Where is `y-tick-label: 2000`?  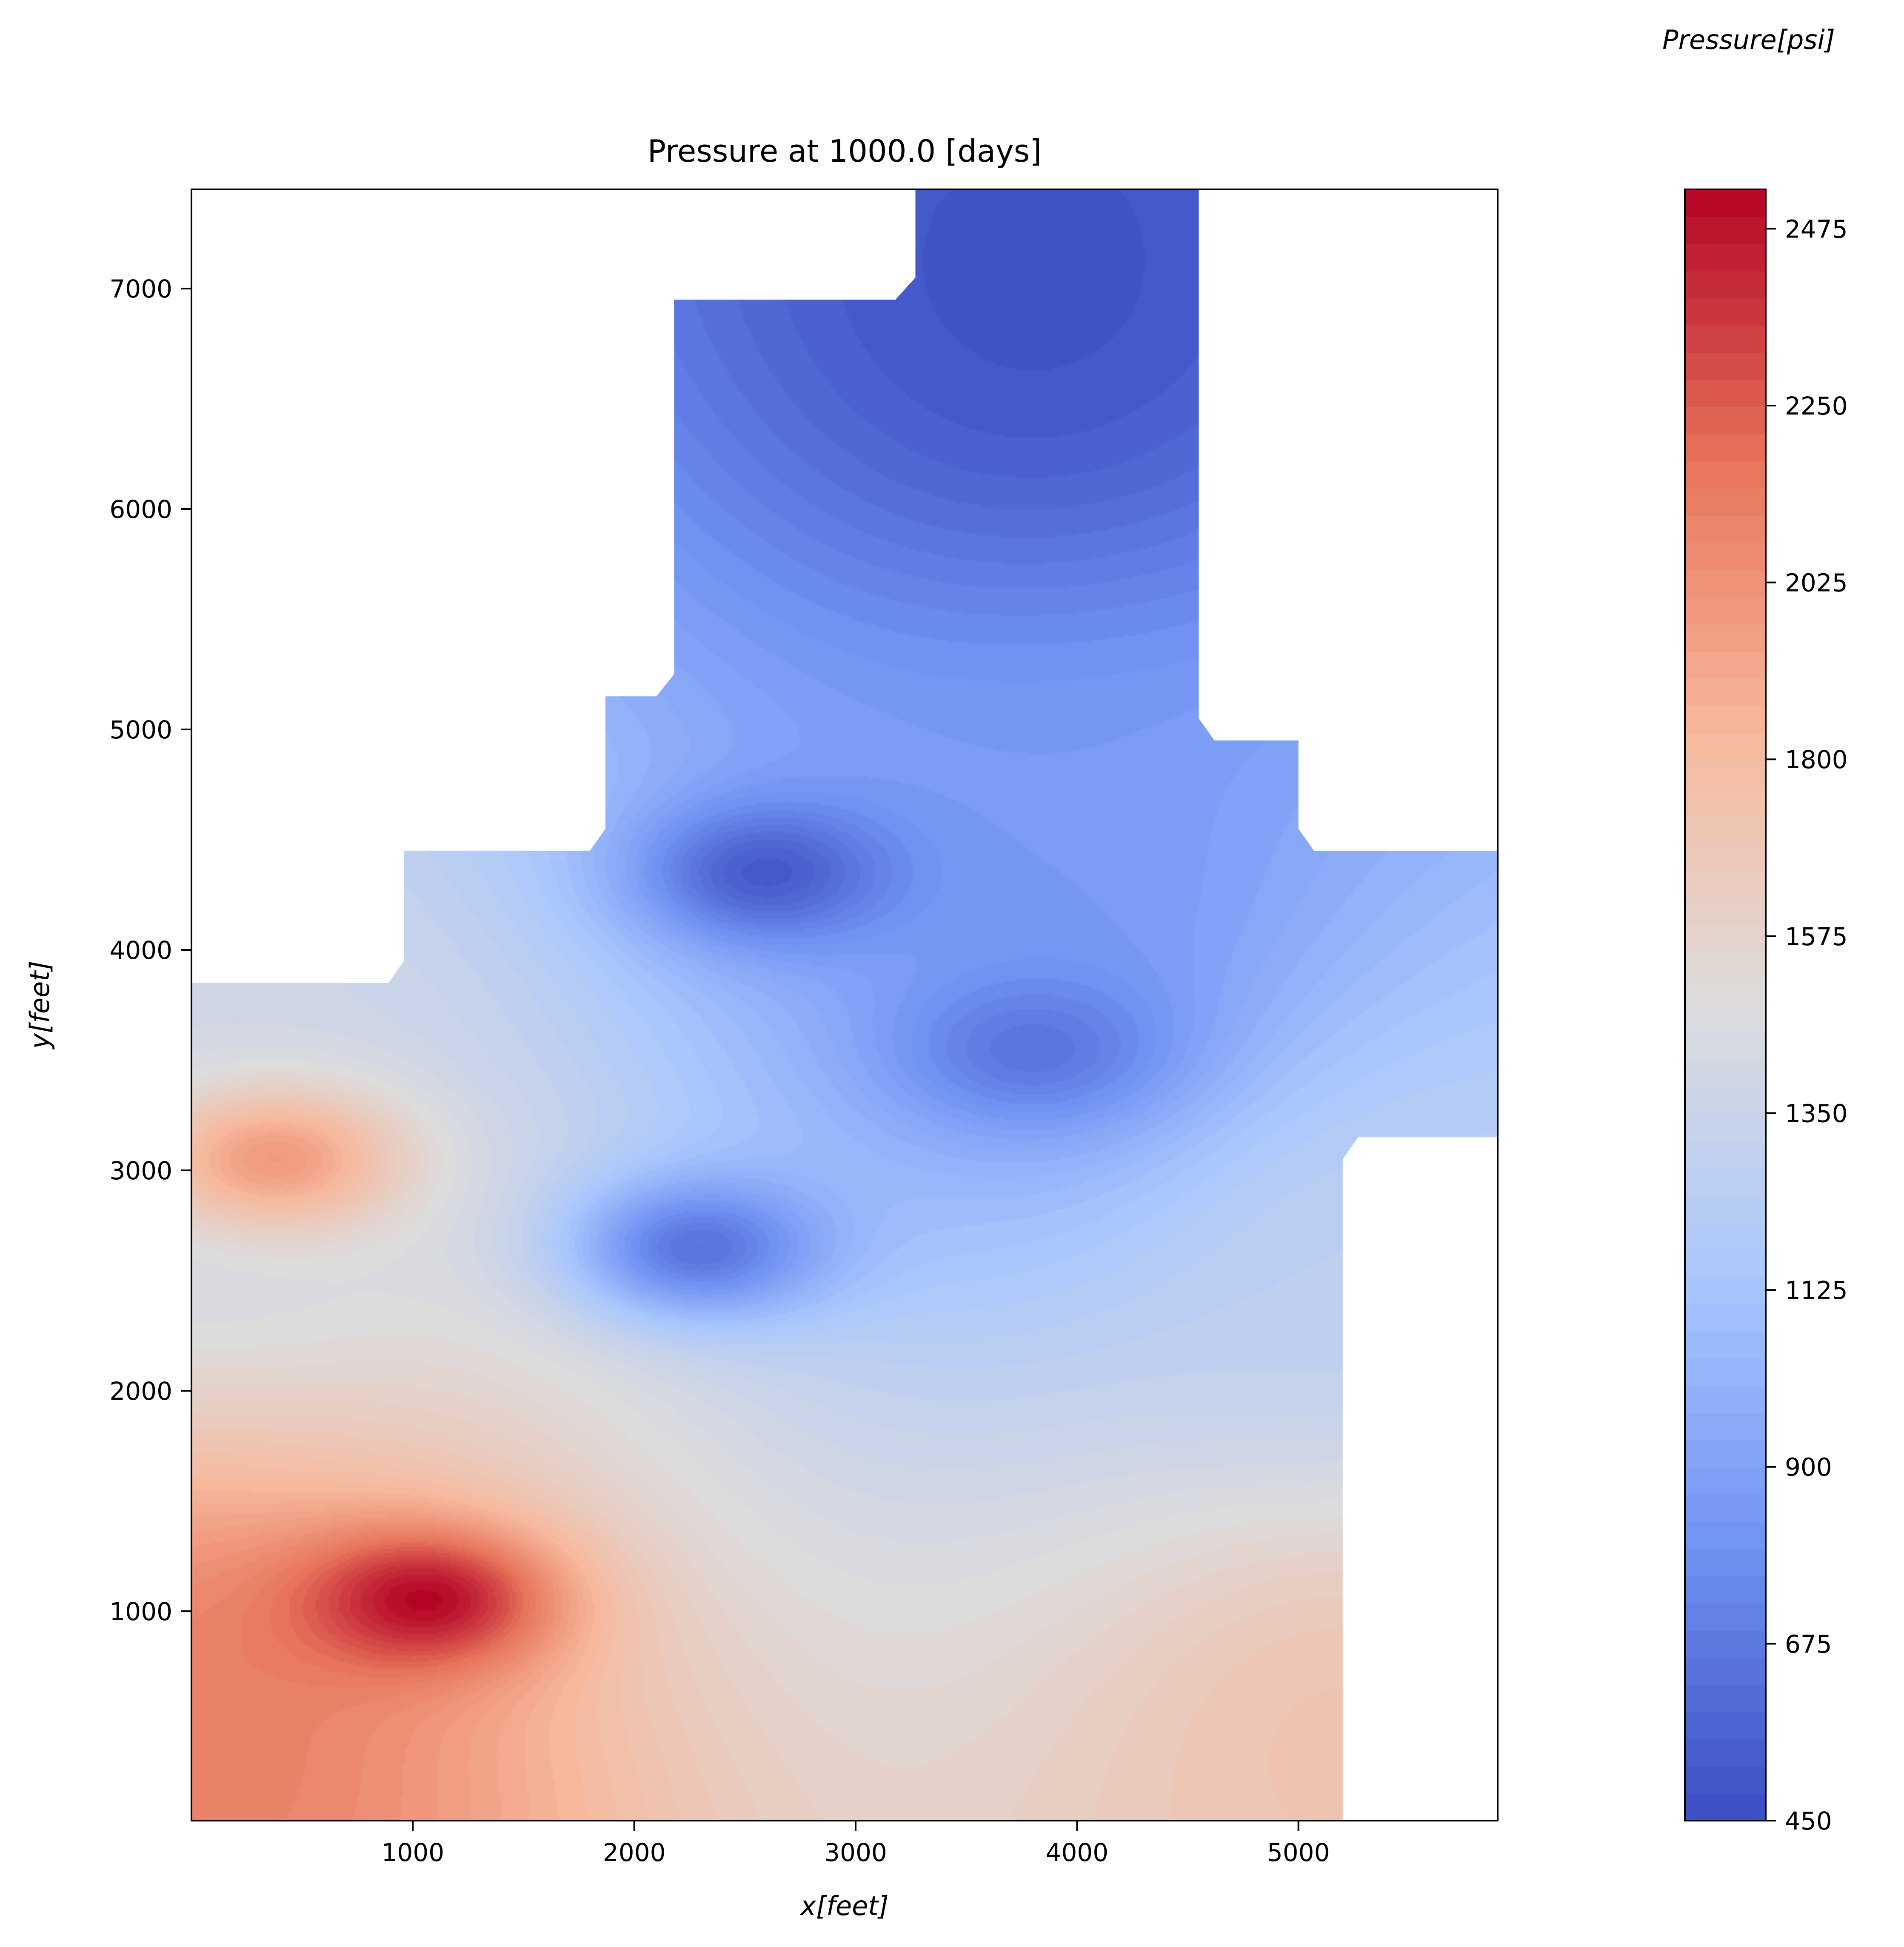
y-tick-label: 2000 is located at coordinates (140, 1391).